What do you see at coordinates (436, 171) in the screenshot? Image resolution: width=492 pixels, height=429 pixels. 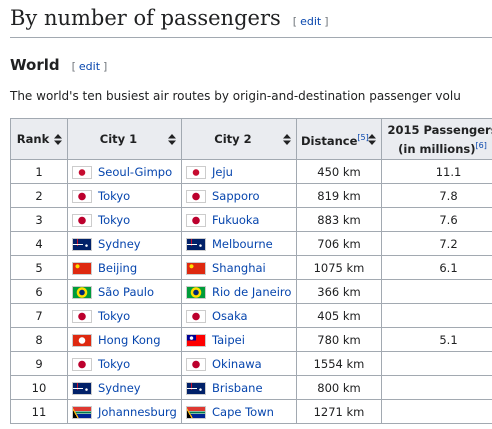 I see `passengers-cell: 11.1` at bounding box center [436, 171].